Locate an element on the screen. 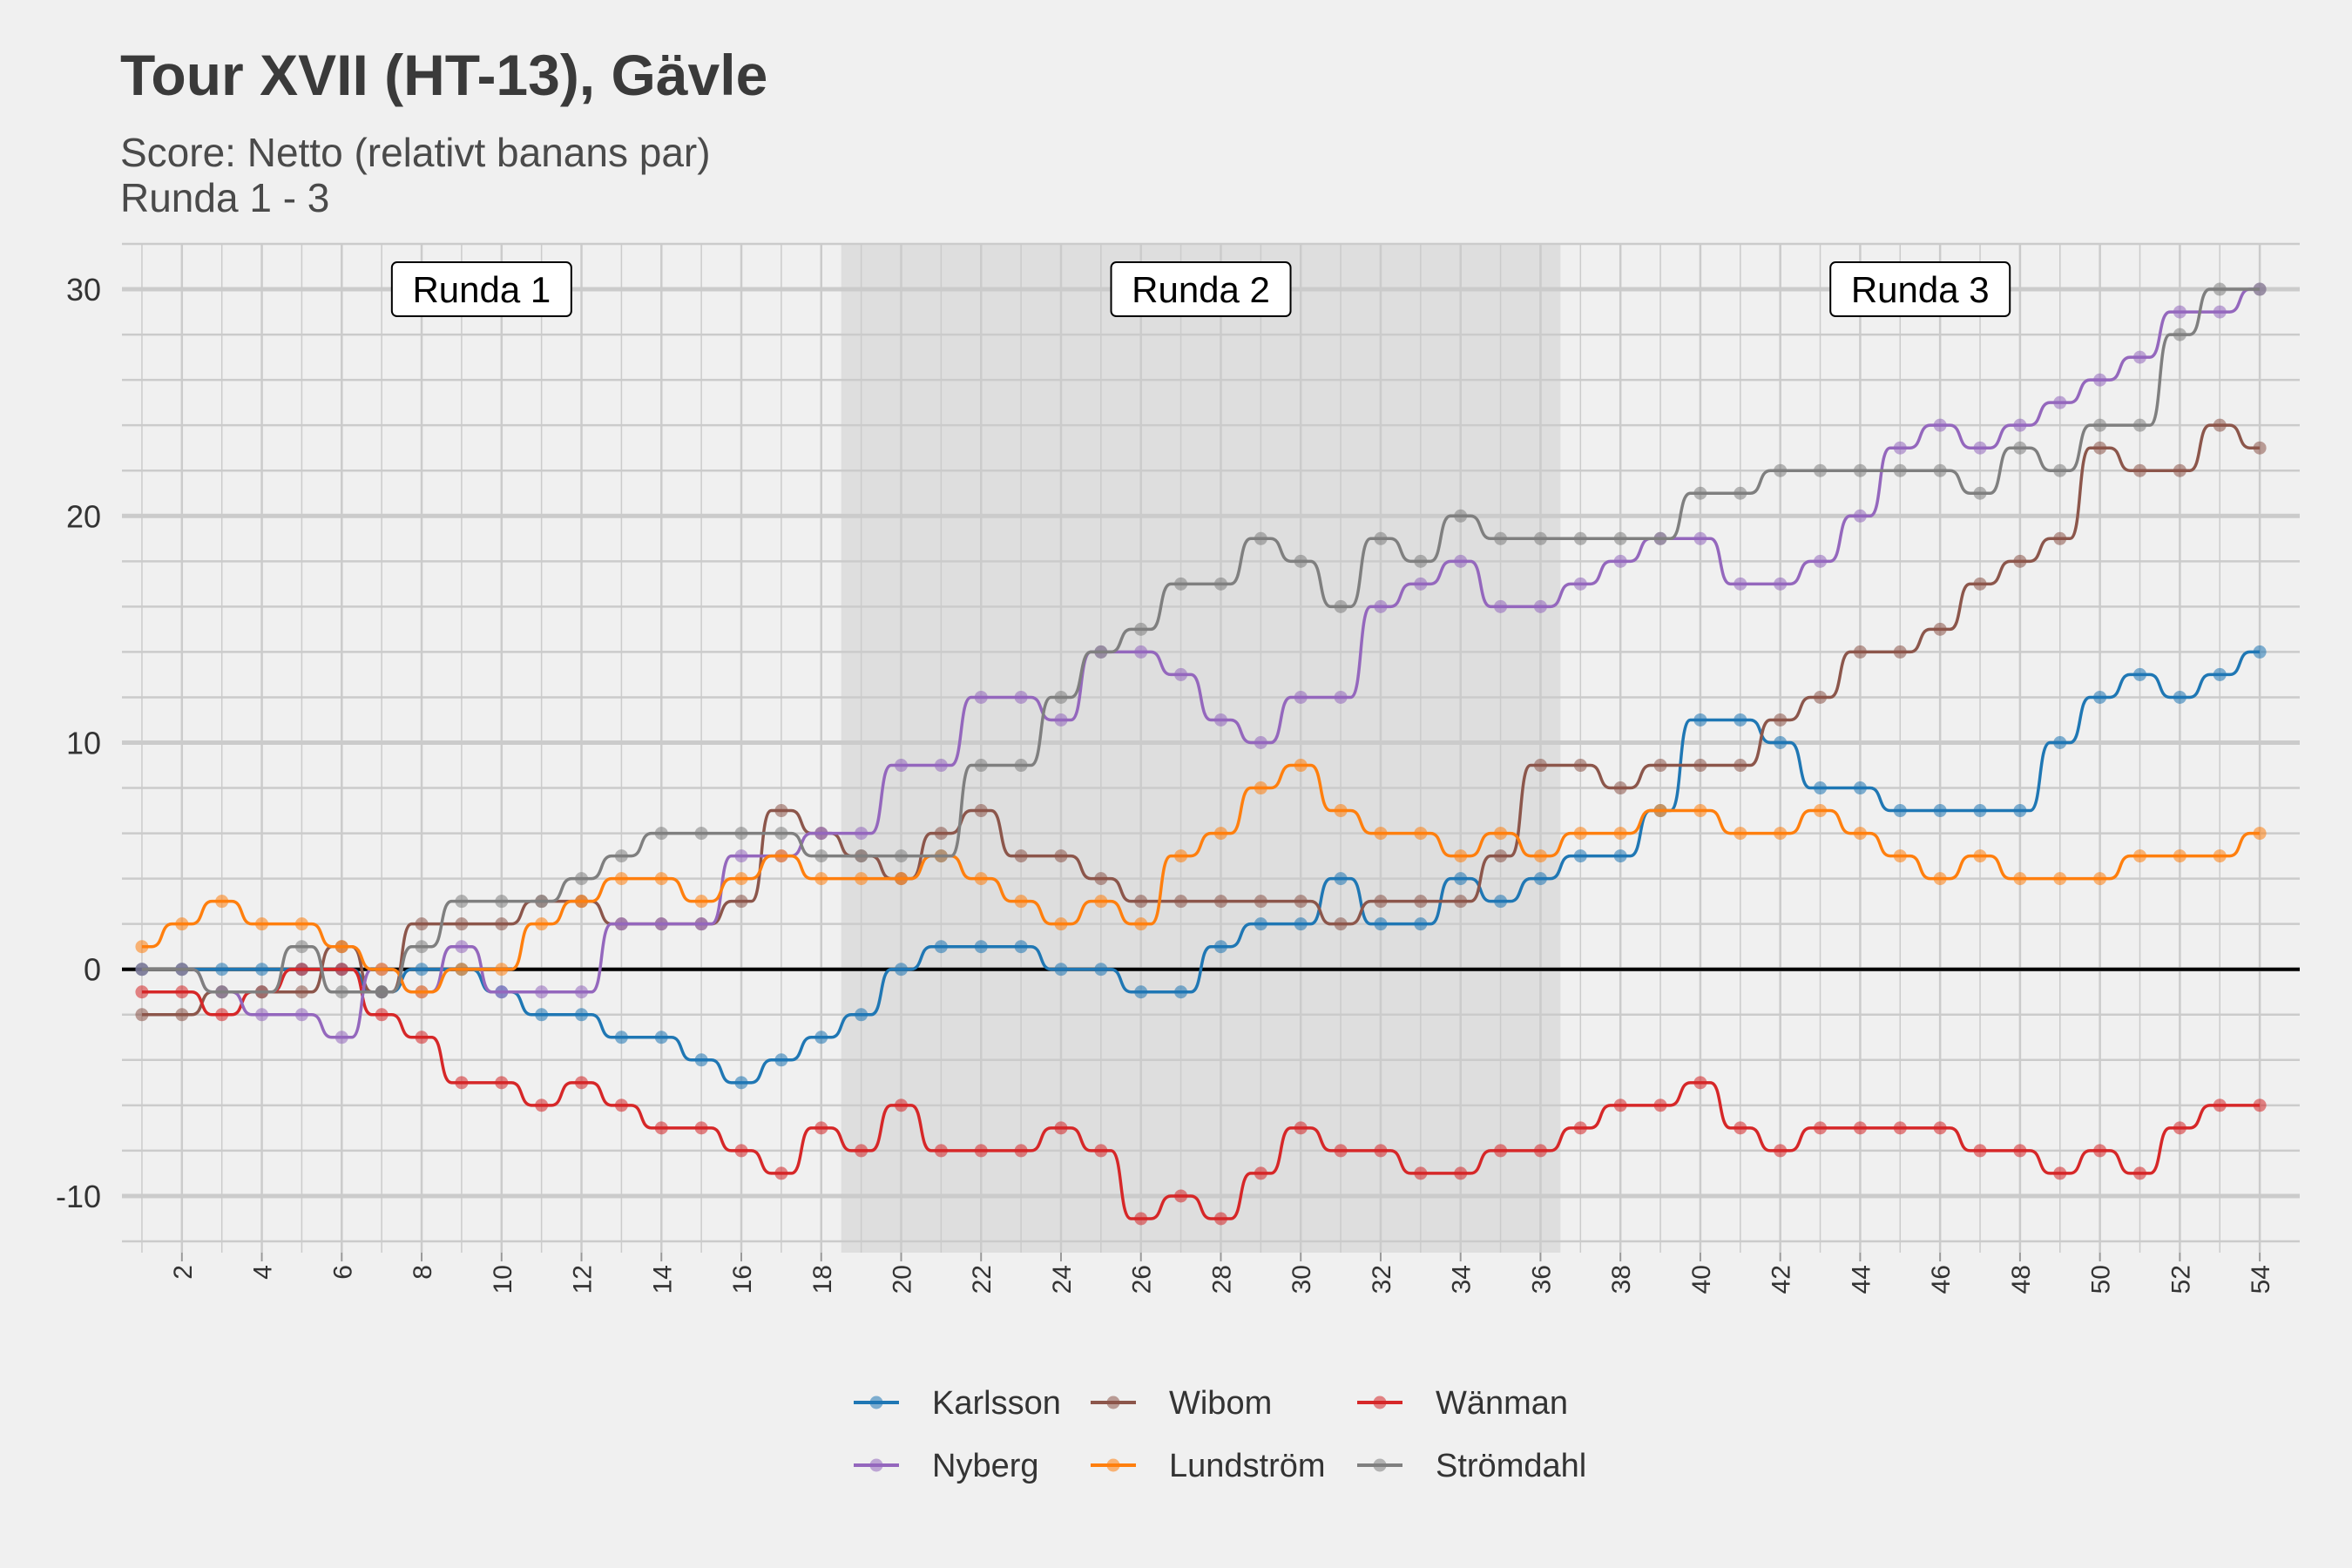 The height and width of the screenshot is (1568, 2352). x-tick-label: 32 is located at coordinates (1382, 1280).